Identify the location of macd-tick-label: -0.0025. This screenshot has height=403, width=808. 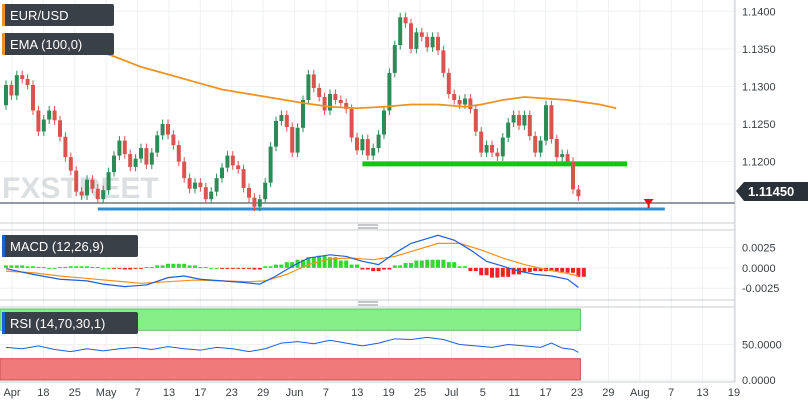
(760, 289).